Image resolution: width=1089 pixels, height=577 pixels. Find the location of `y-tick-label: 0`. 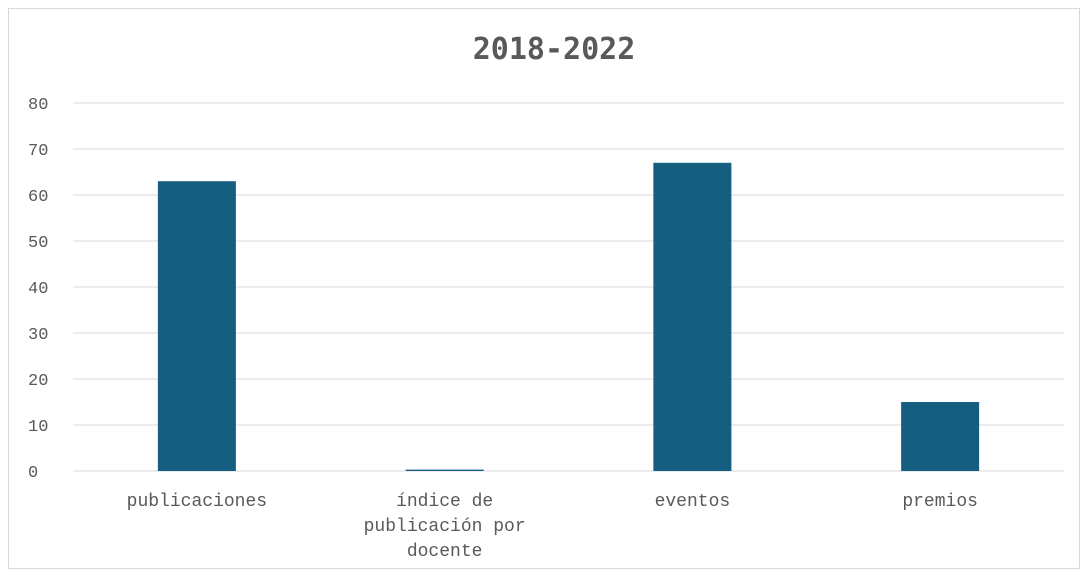

y-tick-label: 0 is located at coordinates (33, 473).